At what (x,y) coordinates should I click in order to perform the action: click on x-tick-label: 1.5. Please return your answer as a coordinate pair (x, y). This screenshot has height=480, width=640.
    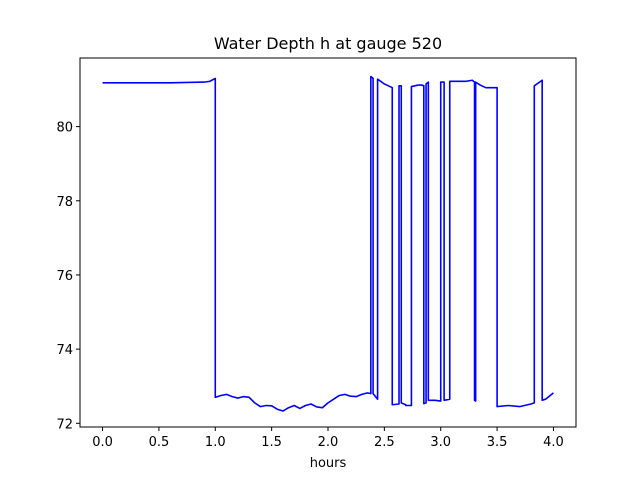
    Looking at the image, I should click on (271, 442).